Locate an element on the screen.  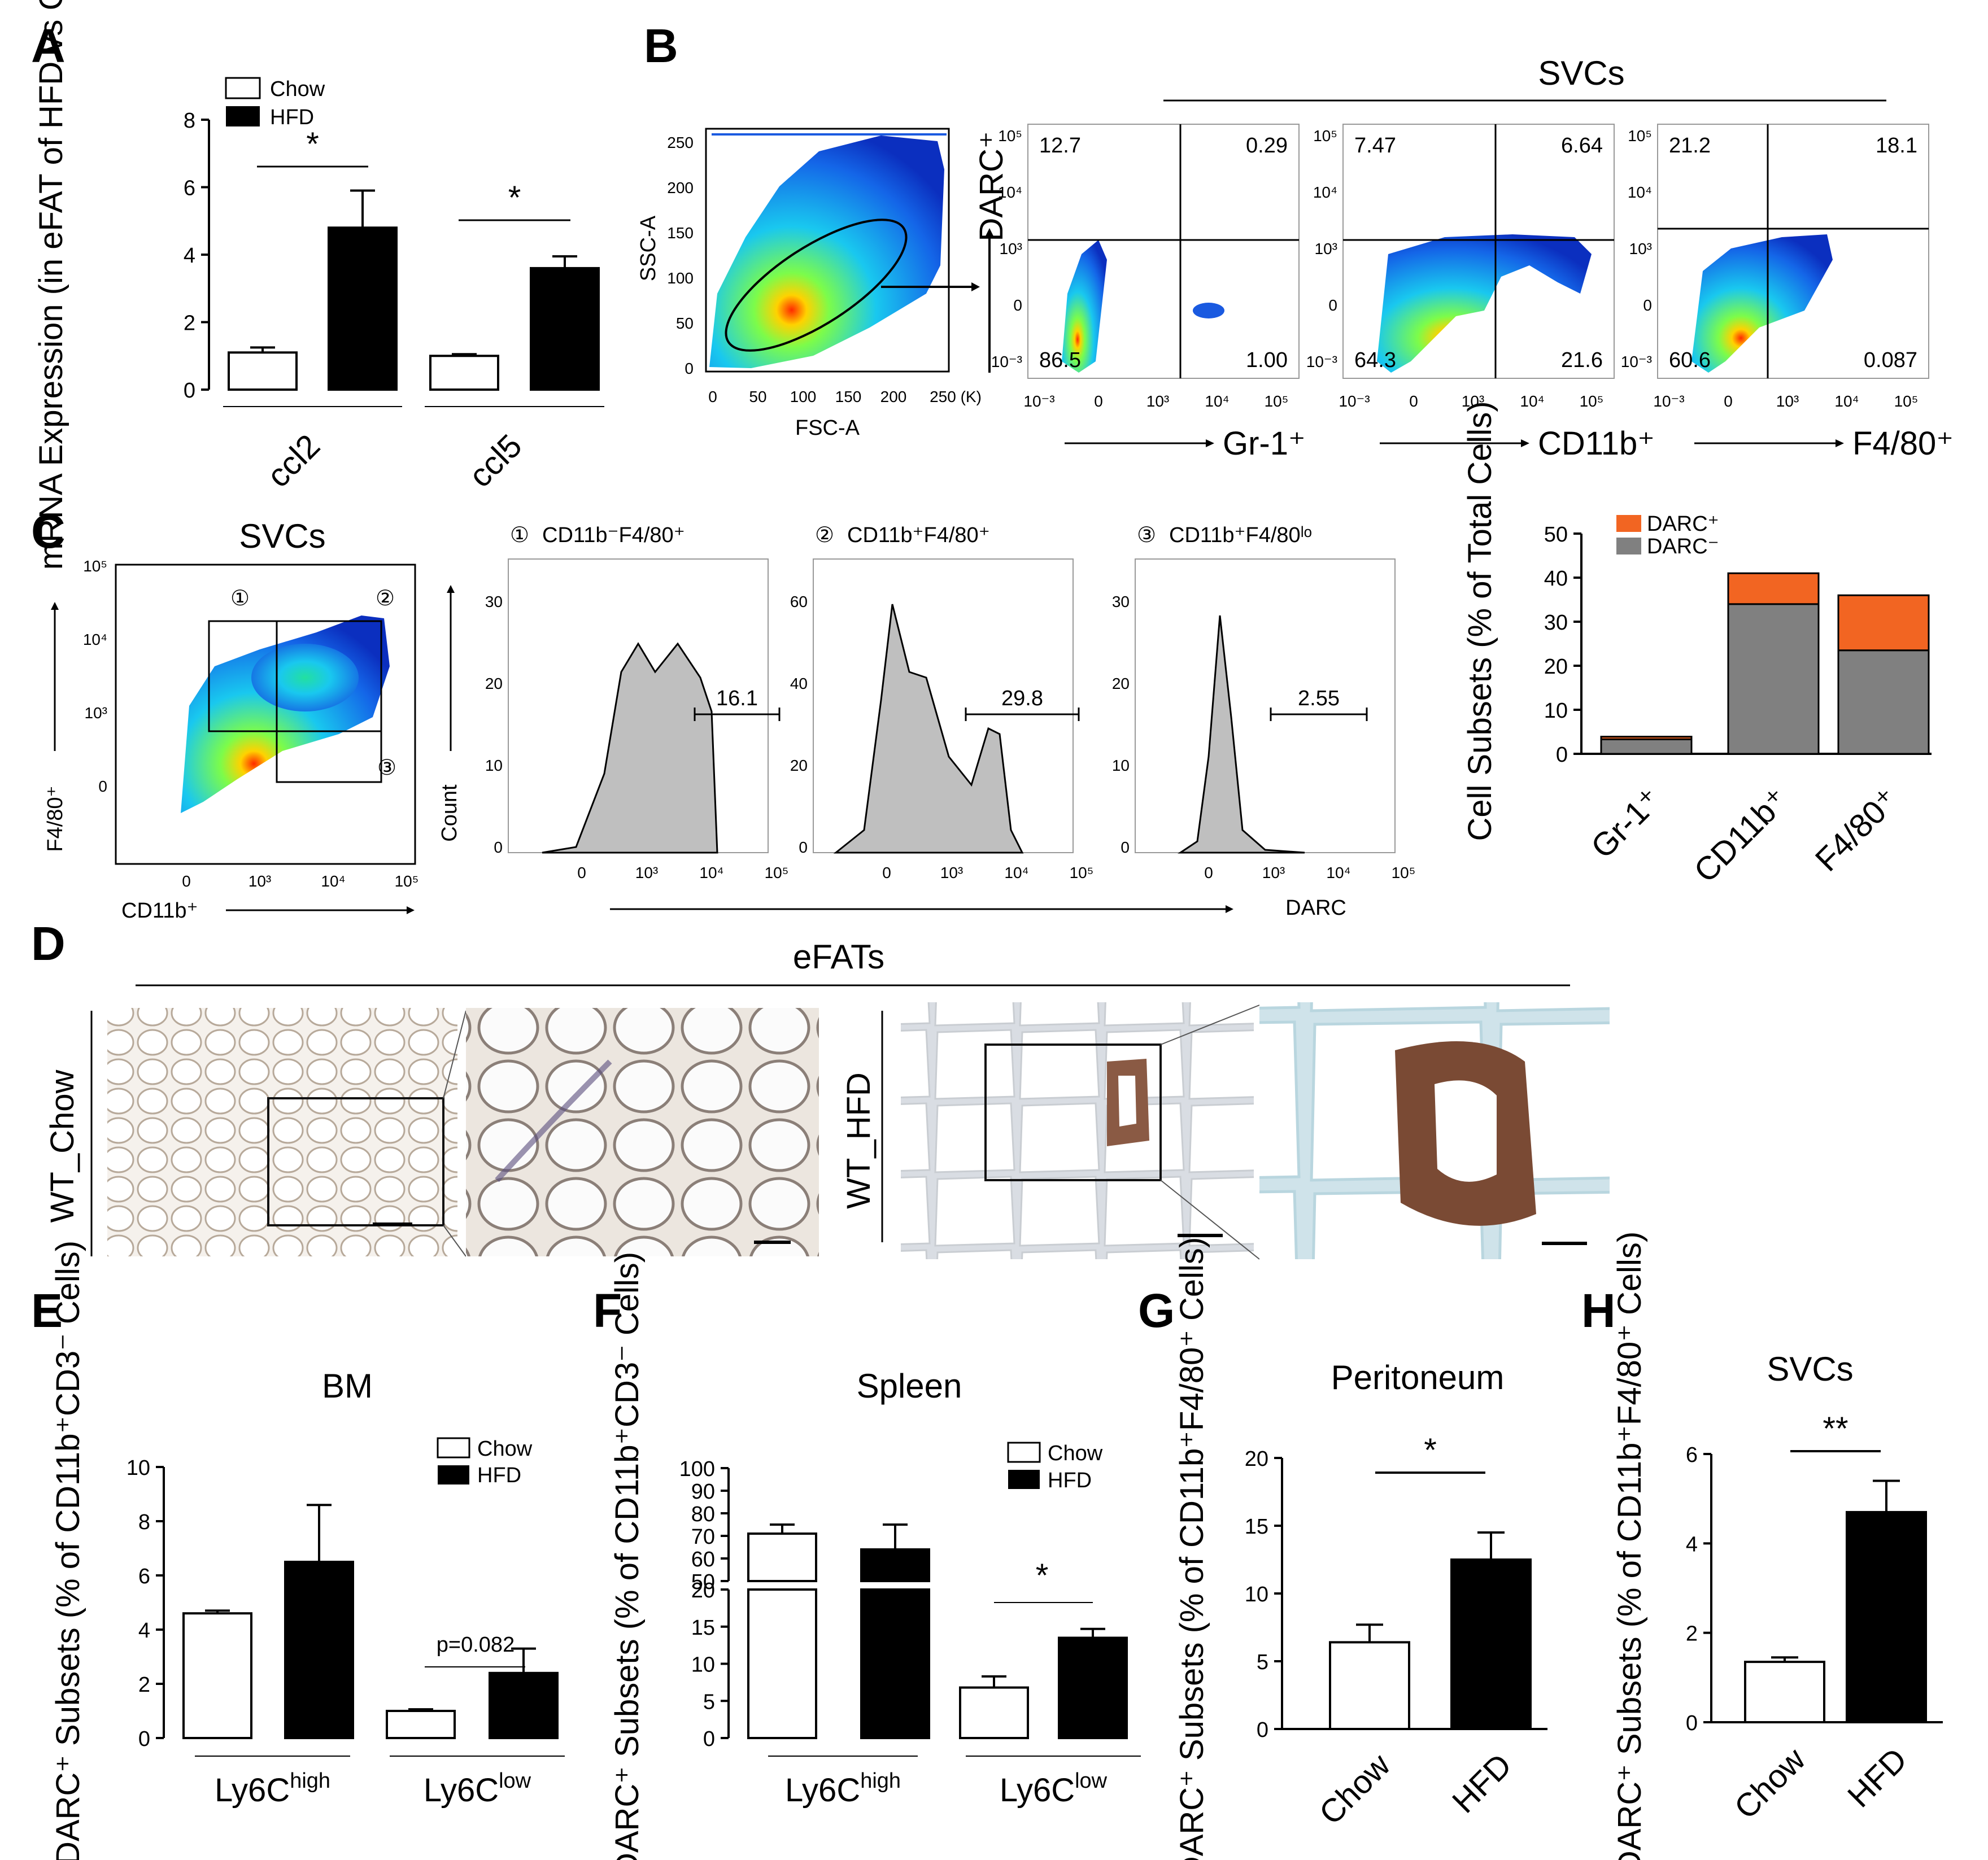
c-bar-yaxis-tick-label: 30 is located at coordinates (1556, 623).